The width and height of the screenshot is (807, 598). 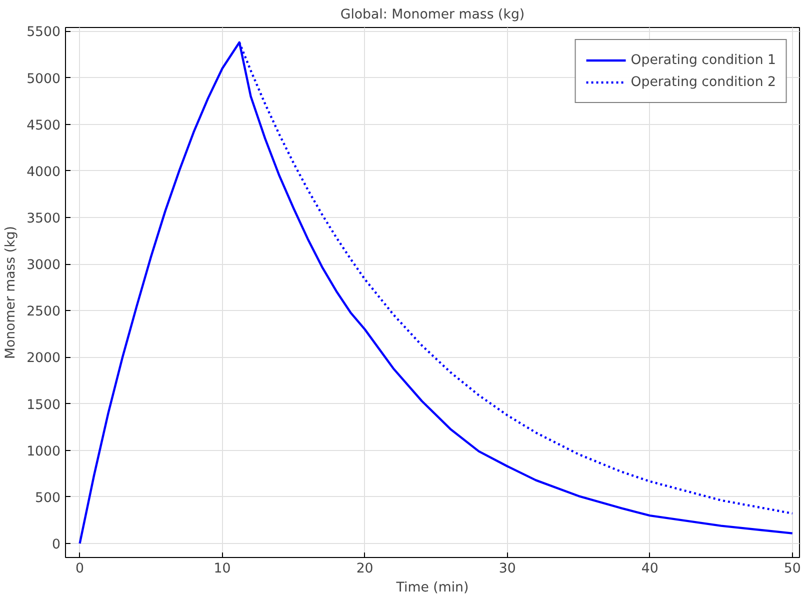 I want to click on x-axis-title: Time (min), so click(x=432, y=588).